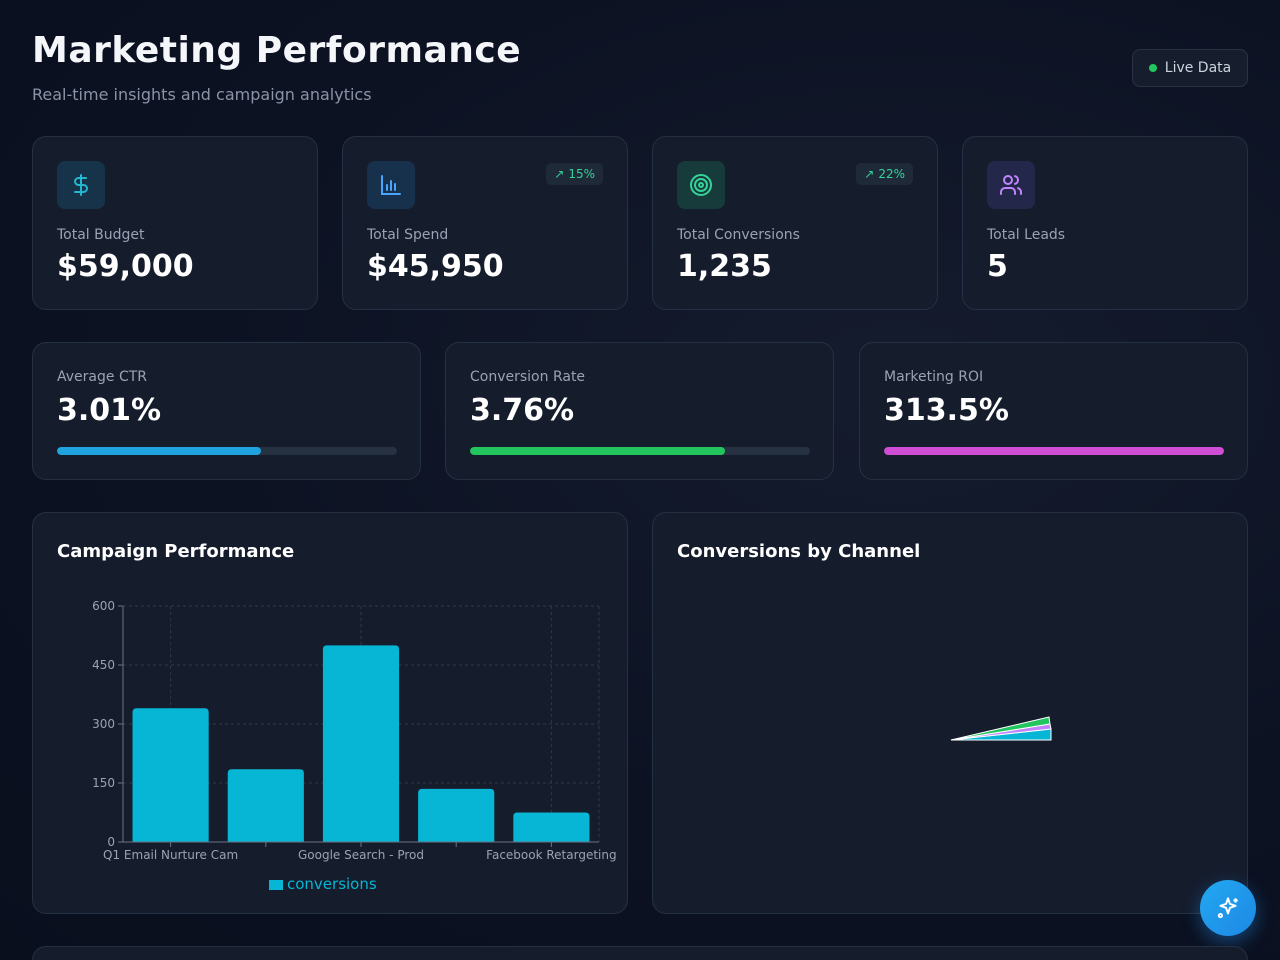  I want to click on panel-title: Campaign Performance, so click(176, 551).